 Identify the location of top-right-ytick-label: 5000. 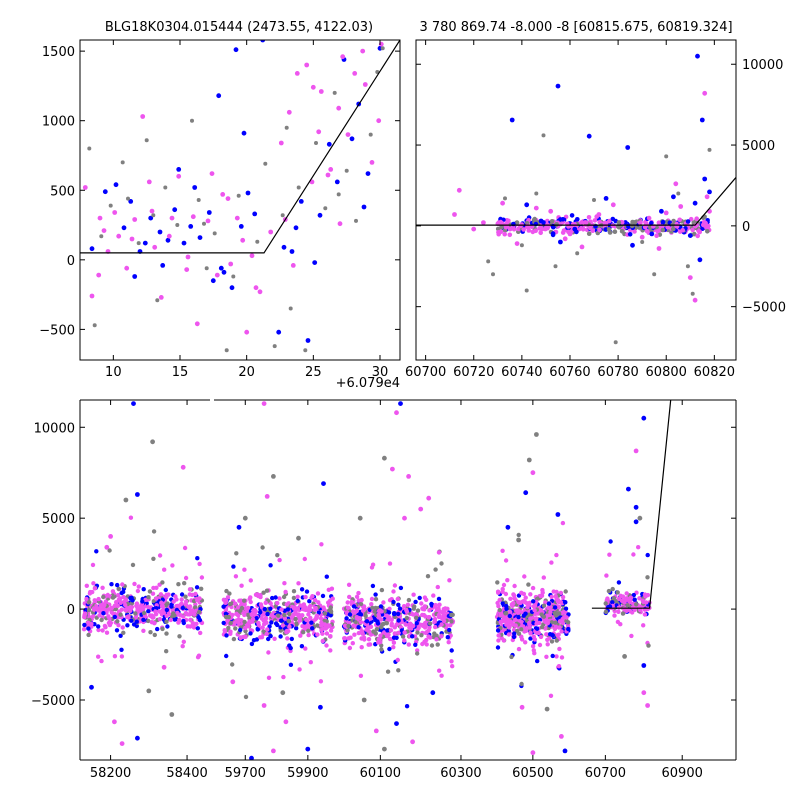
(758, 146).